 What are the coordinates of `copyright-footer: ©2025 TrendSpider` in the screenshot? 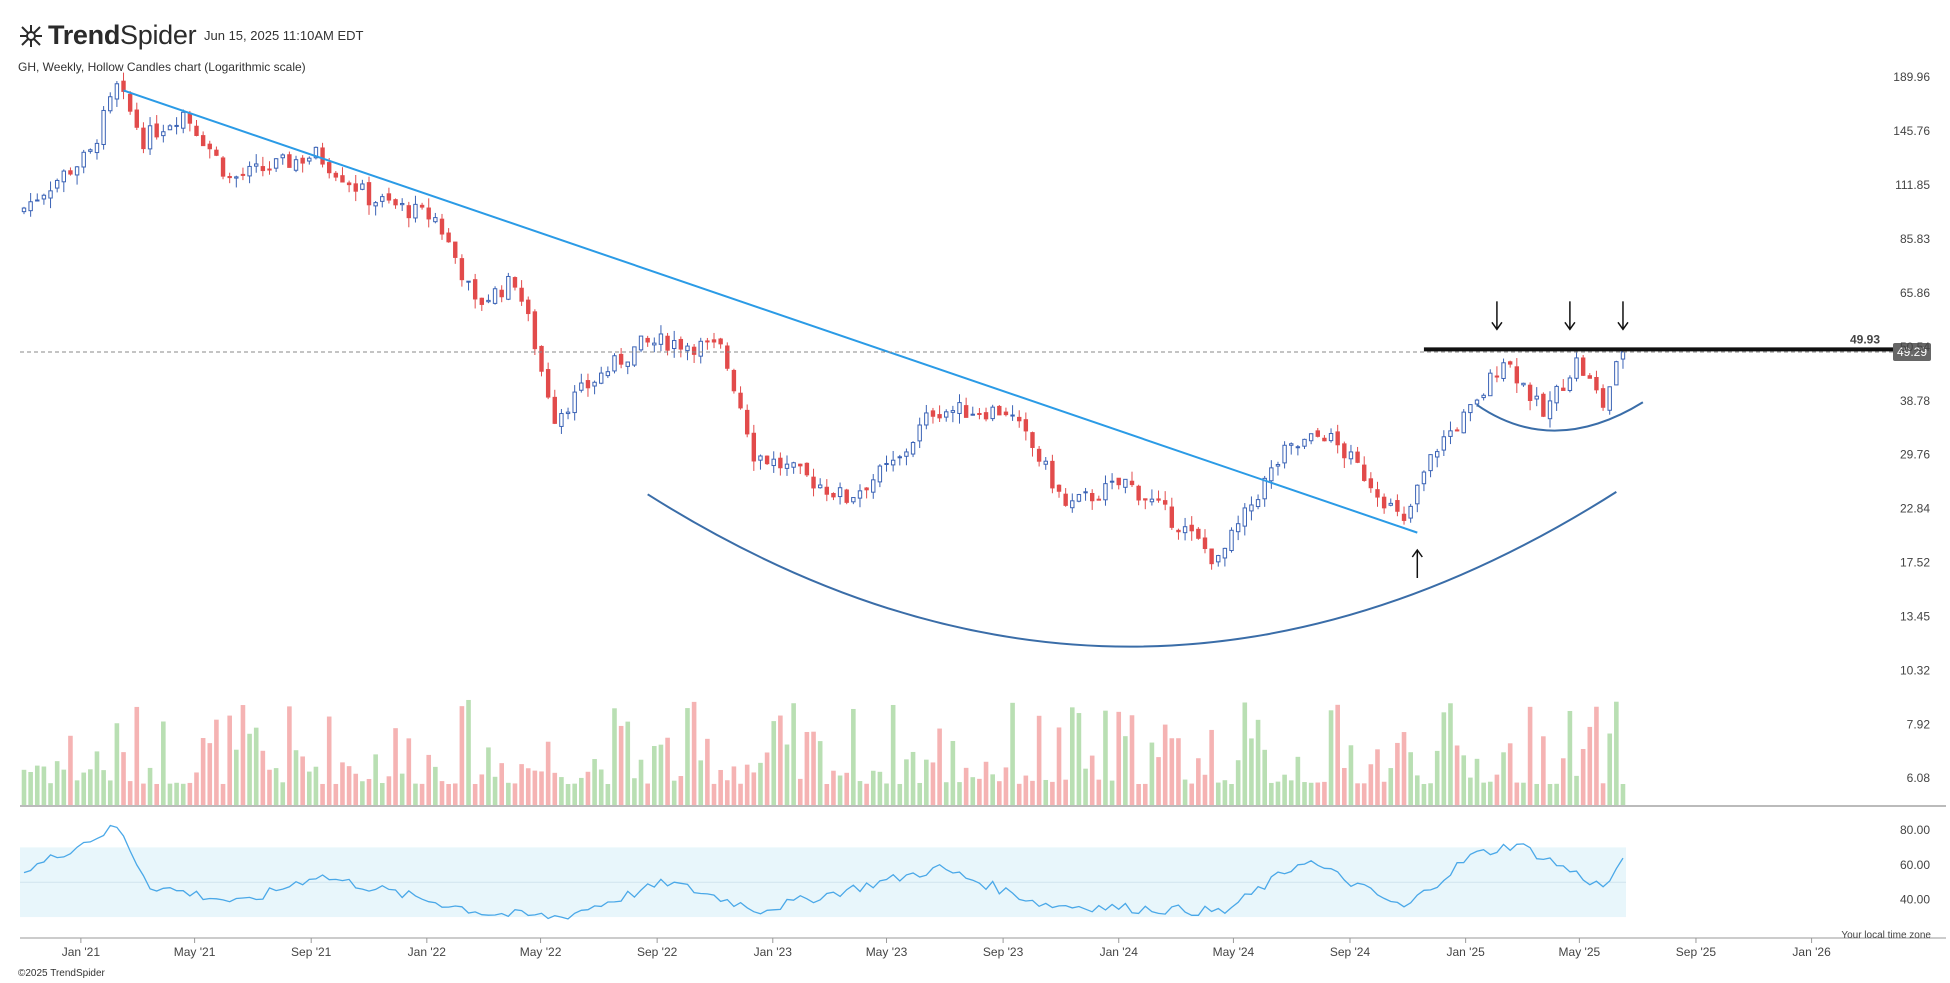 It's located at (61, 973).